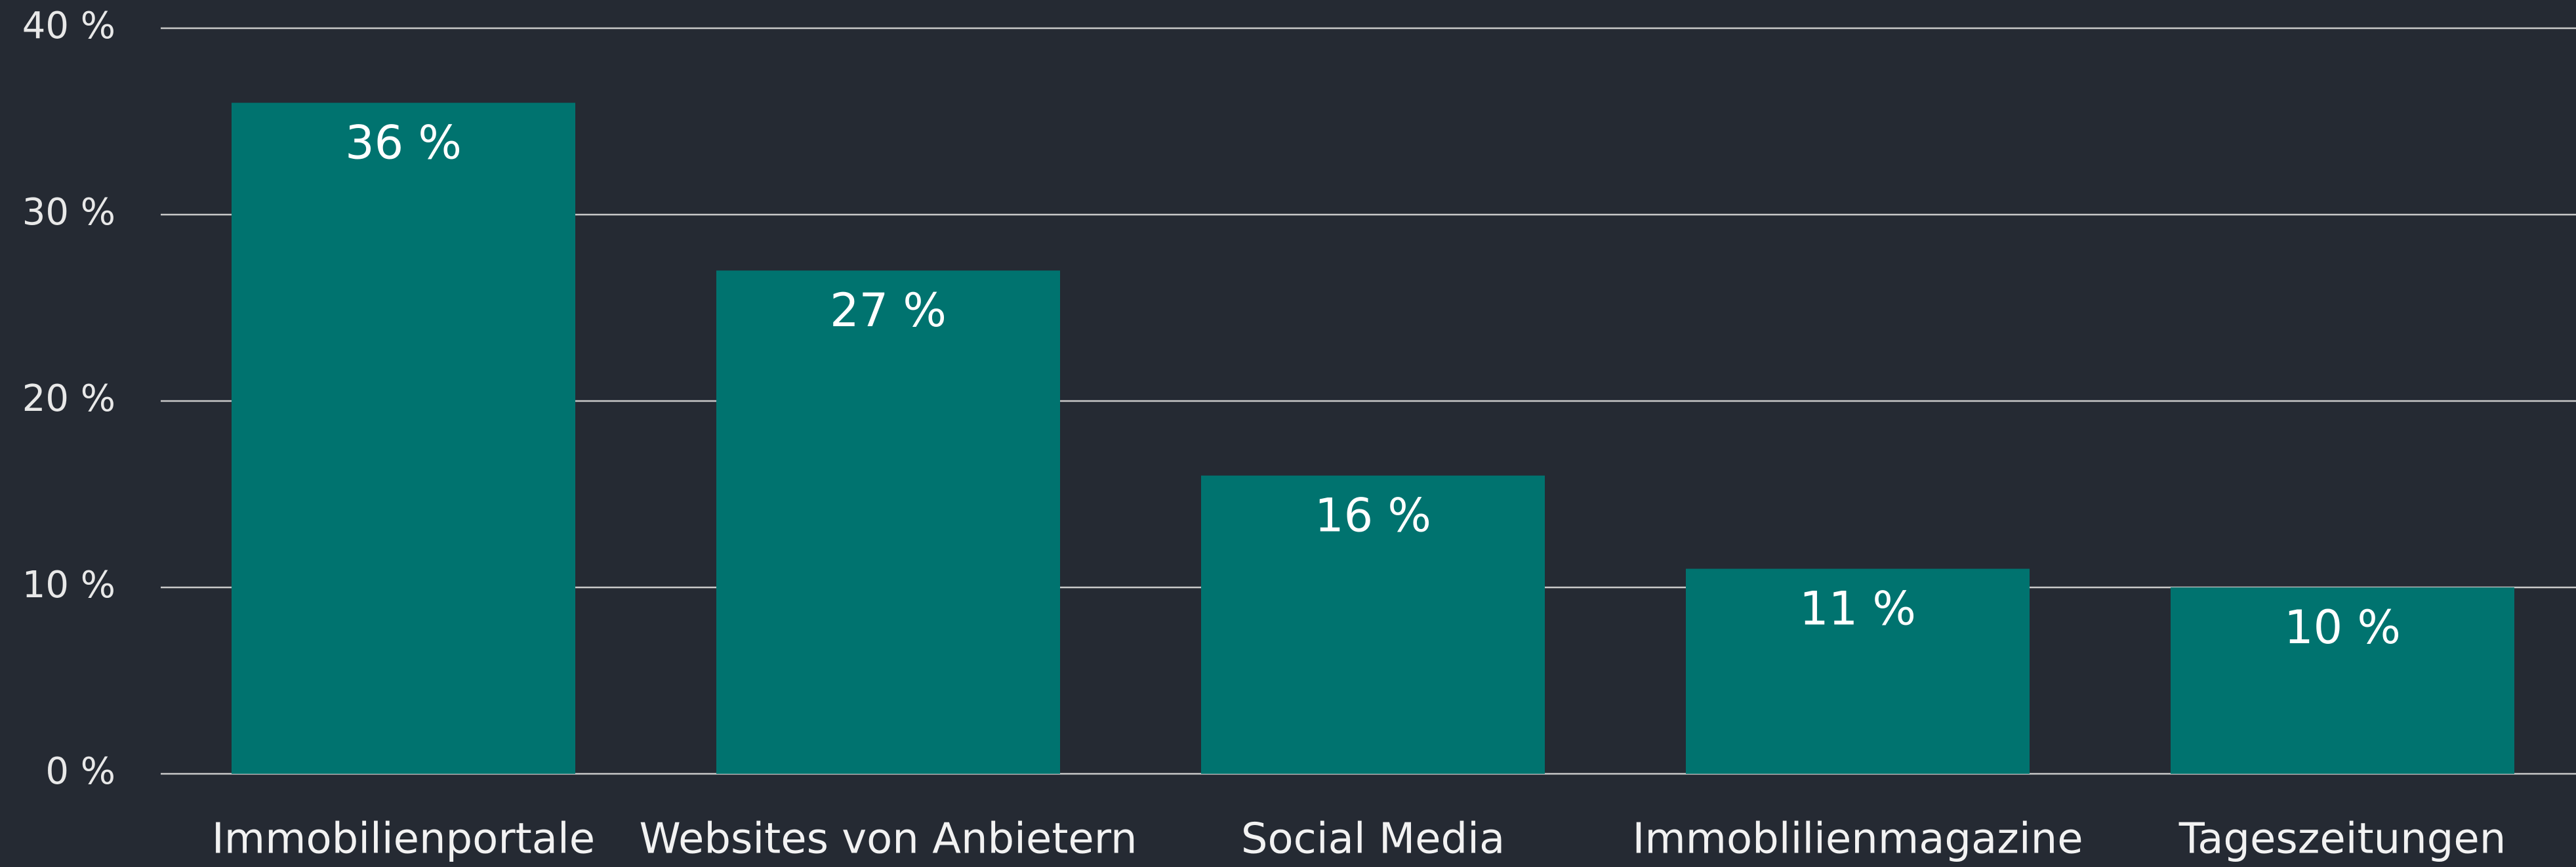  What do you see at coordinates (80, 772) in the screenshot?
I see `y-tick-label: 0 %` at bounding box center [80, 772].